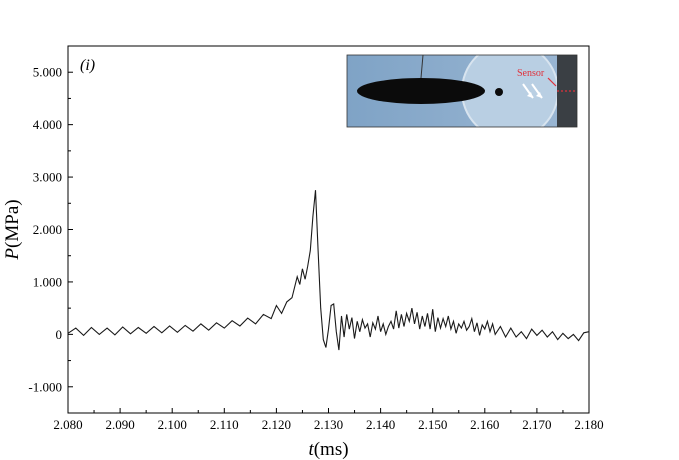 The image size is (679, 460). Describe the element at coordinates (536, 424) in the screenshot. I see `x-tick-label: 2.170` at that location.